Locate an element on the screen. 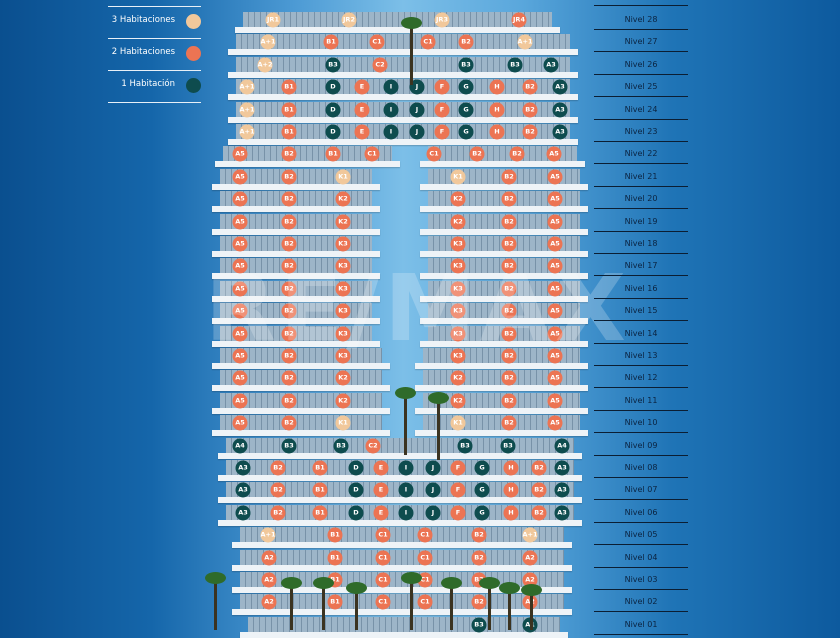 Image resolution: width=840 pixels, height=638 pixels. unit-marker: JR2 is located at coordinates (349, 20).